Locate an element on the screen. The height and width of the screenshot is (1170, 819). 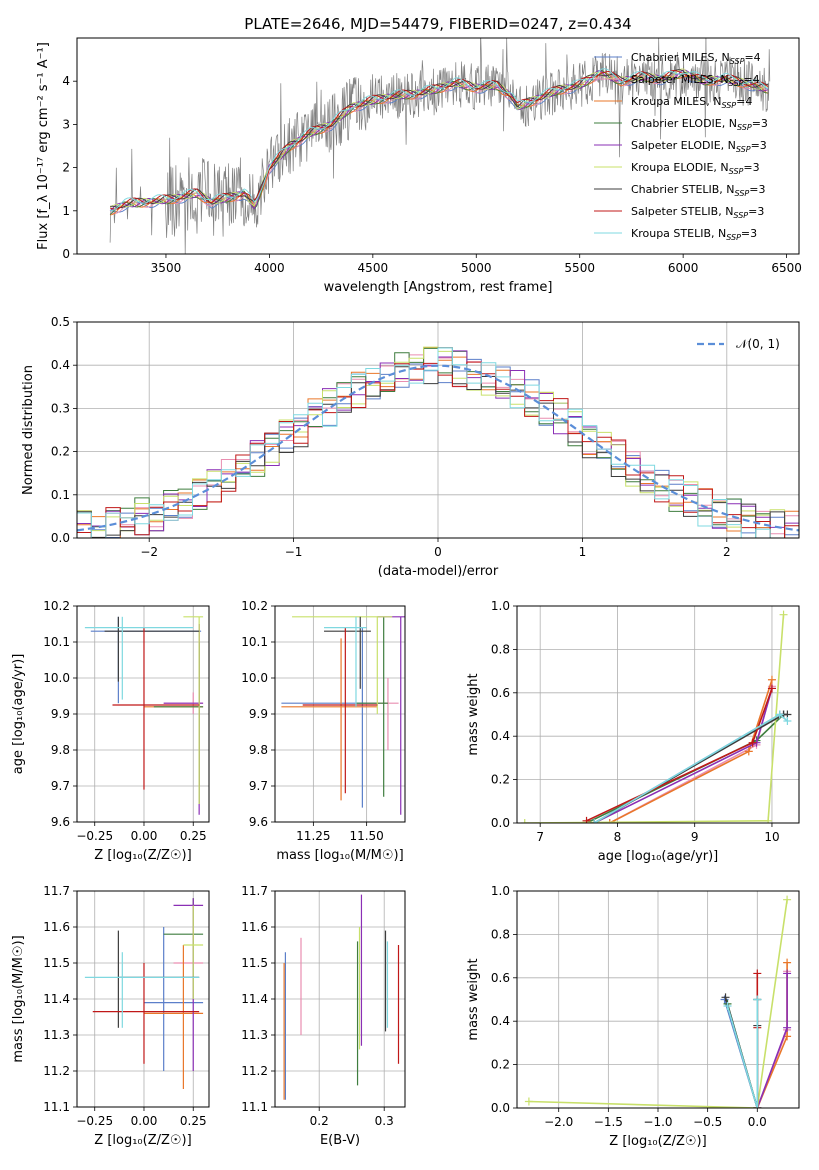
massweight-line-kroupa_miles is located at coordinates (772, 1035).